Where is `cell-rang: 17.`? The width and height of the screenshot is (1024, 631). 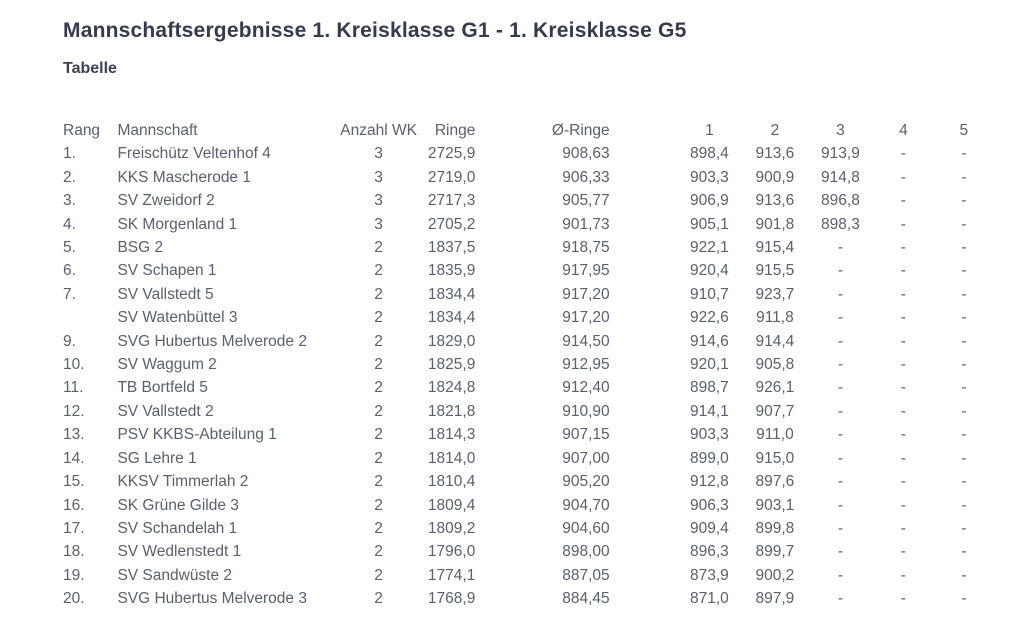 cell-rang: 17. is located at coordinates (74, 528).